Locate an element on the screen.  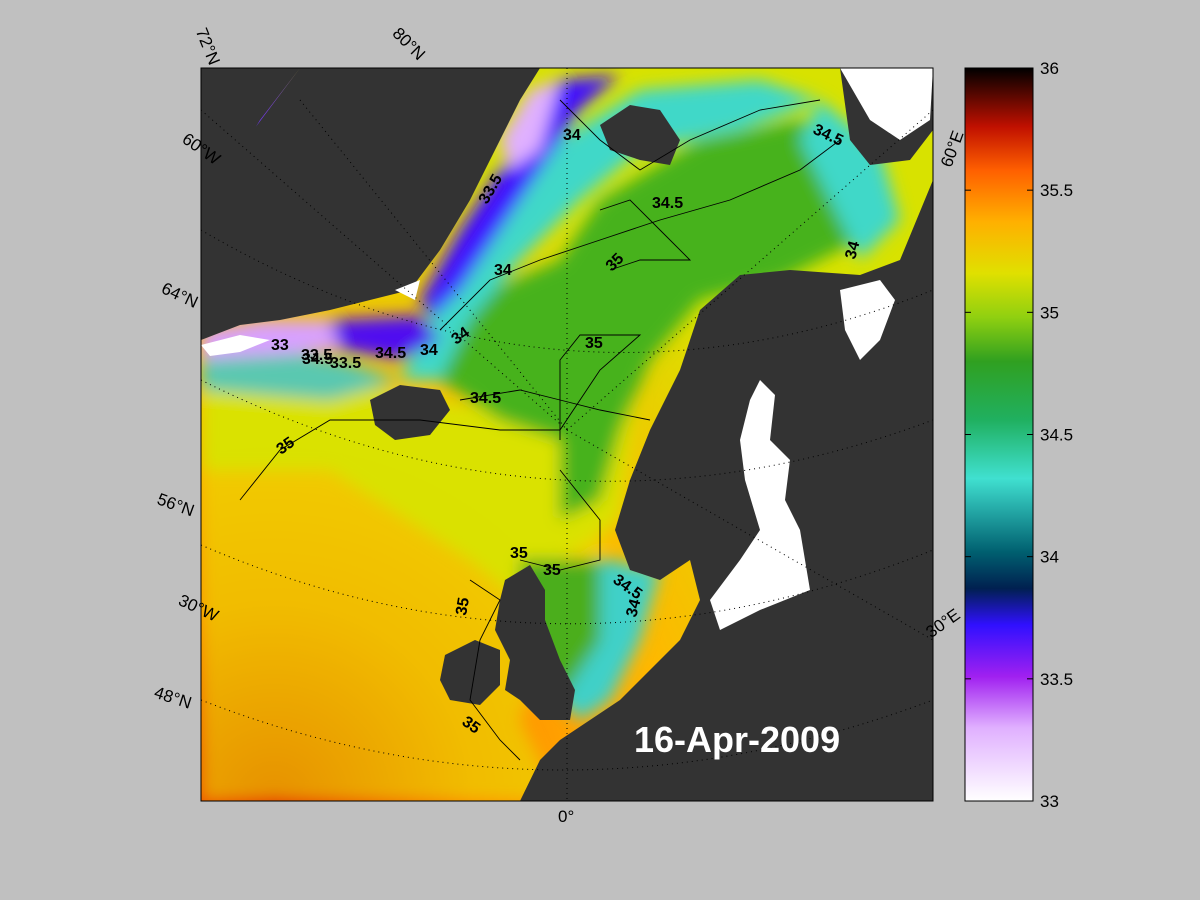
lat-label-72n: 72°N is located at coordinates (208, 46).